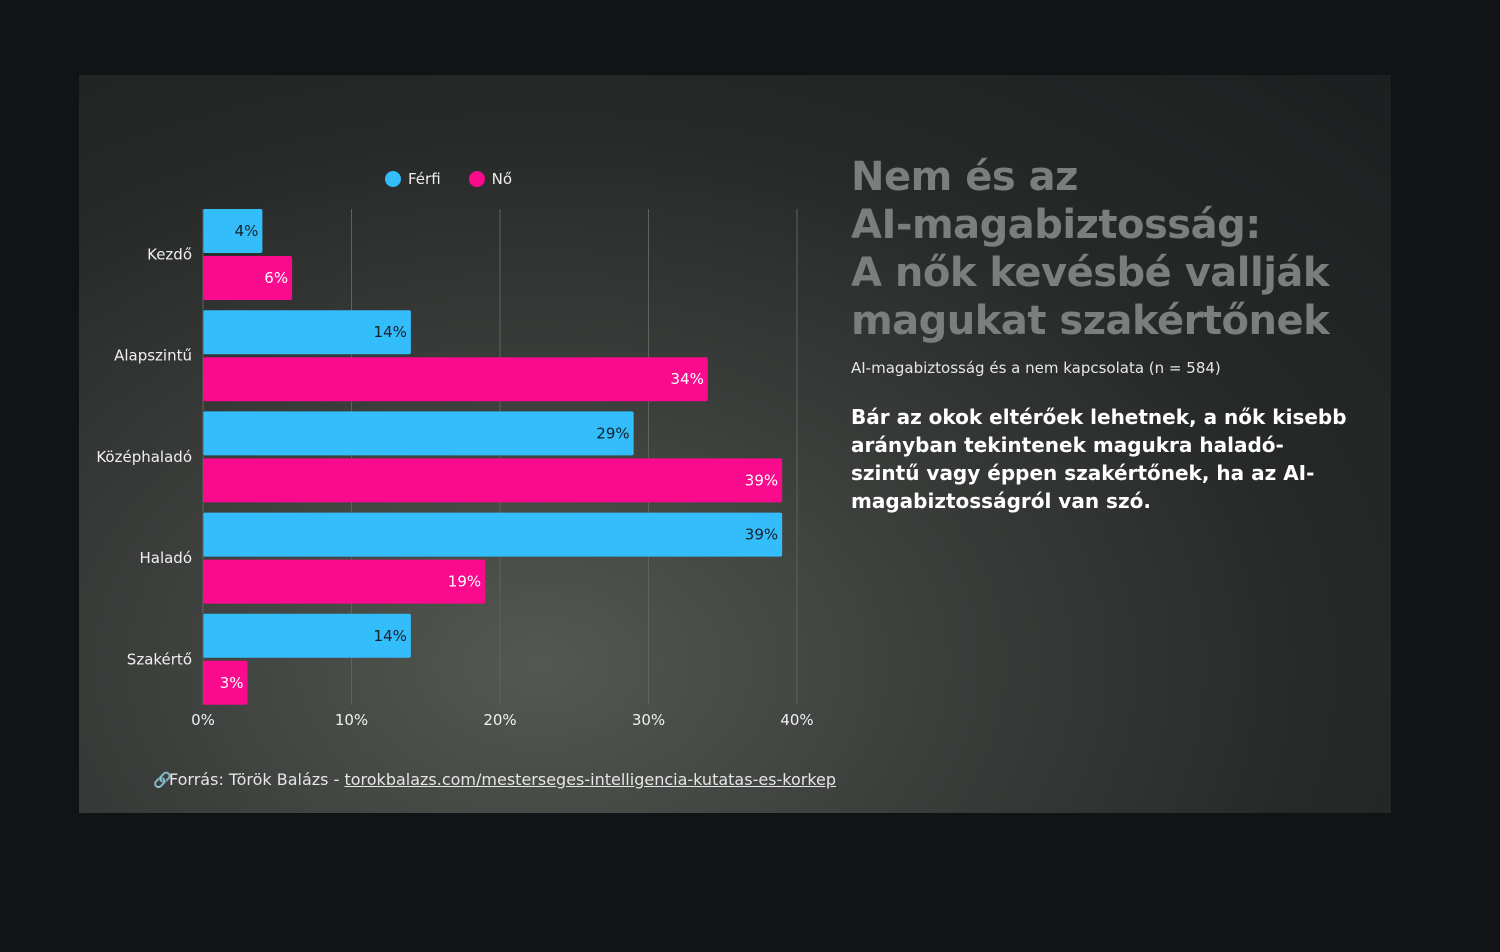  What do you see at coordinates (247, 231) in the screenshot?
I see `data-label: 4%` at bounding box center [247, 231].